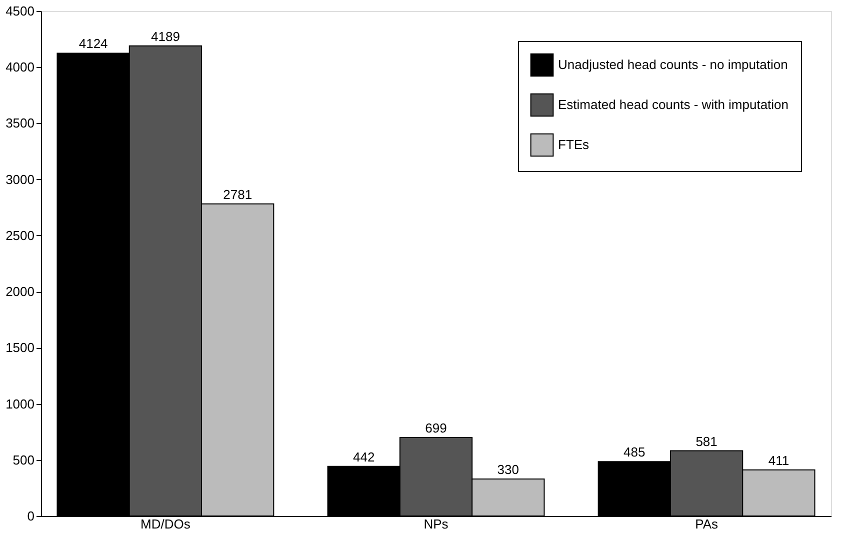 The width and height of the screenshot is (858, 553). I want to click on data-label: 4189, so click(165, 36).